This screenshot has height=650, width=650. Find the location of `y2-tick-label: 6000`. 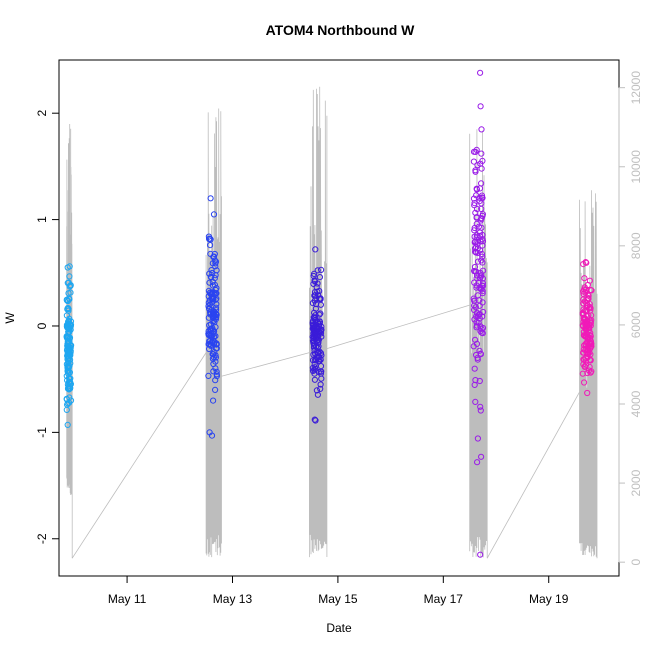

y2-tick-label: 6000 is located at coordinates (636, 324).